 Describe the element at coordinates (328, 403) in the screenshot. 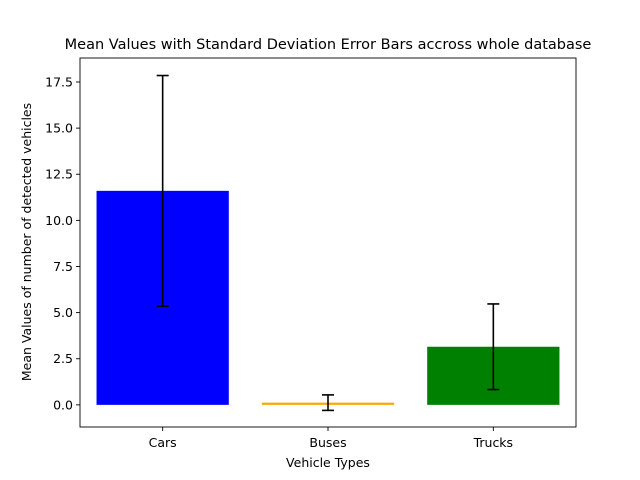

I see `error-bar-buses` at that location.